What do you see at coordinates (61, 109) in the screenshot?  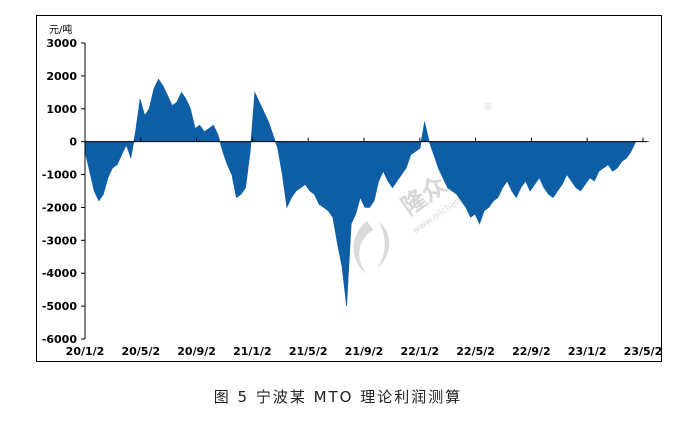 I see `y-tick-label: 1000` at bounding box center [61, 109].